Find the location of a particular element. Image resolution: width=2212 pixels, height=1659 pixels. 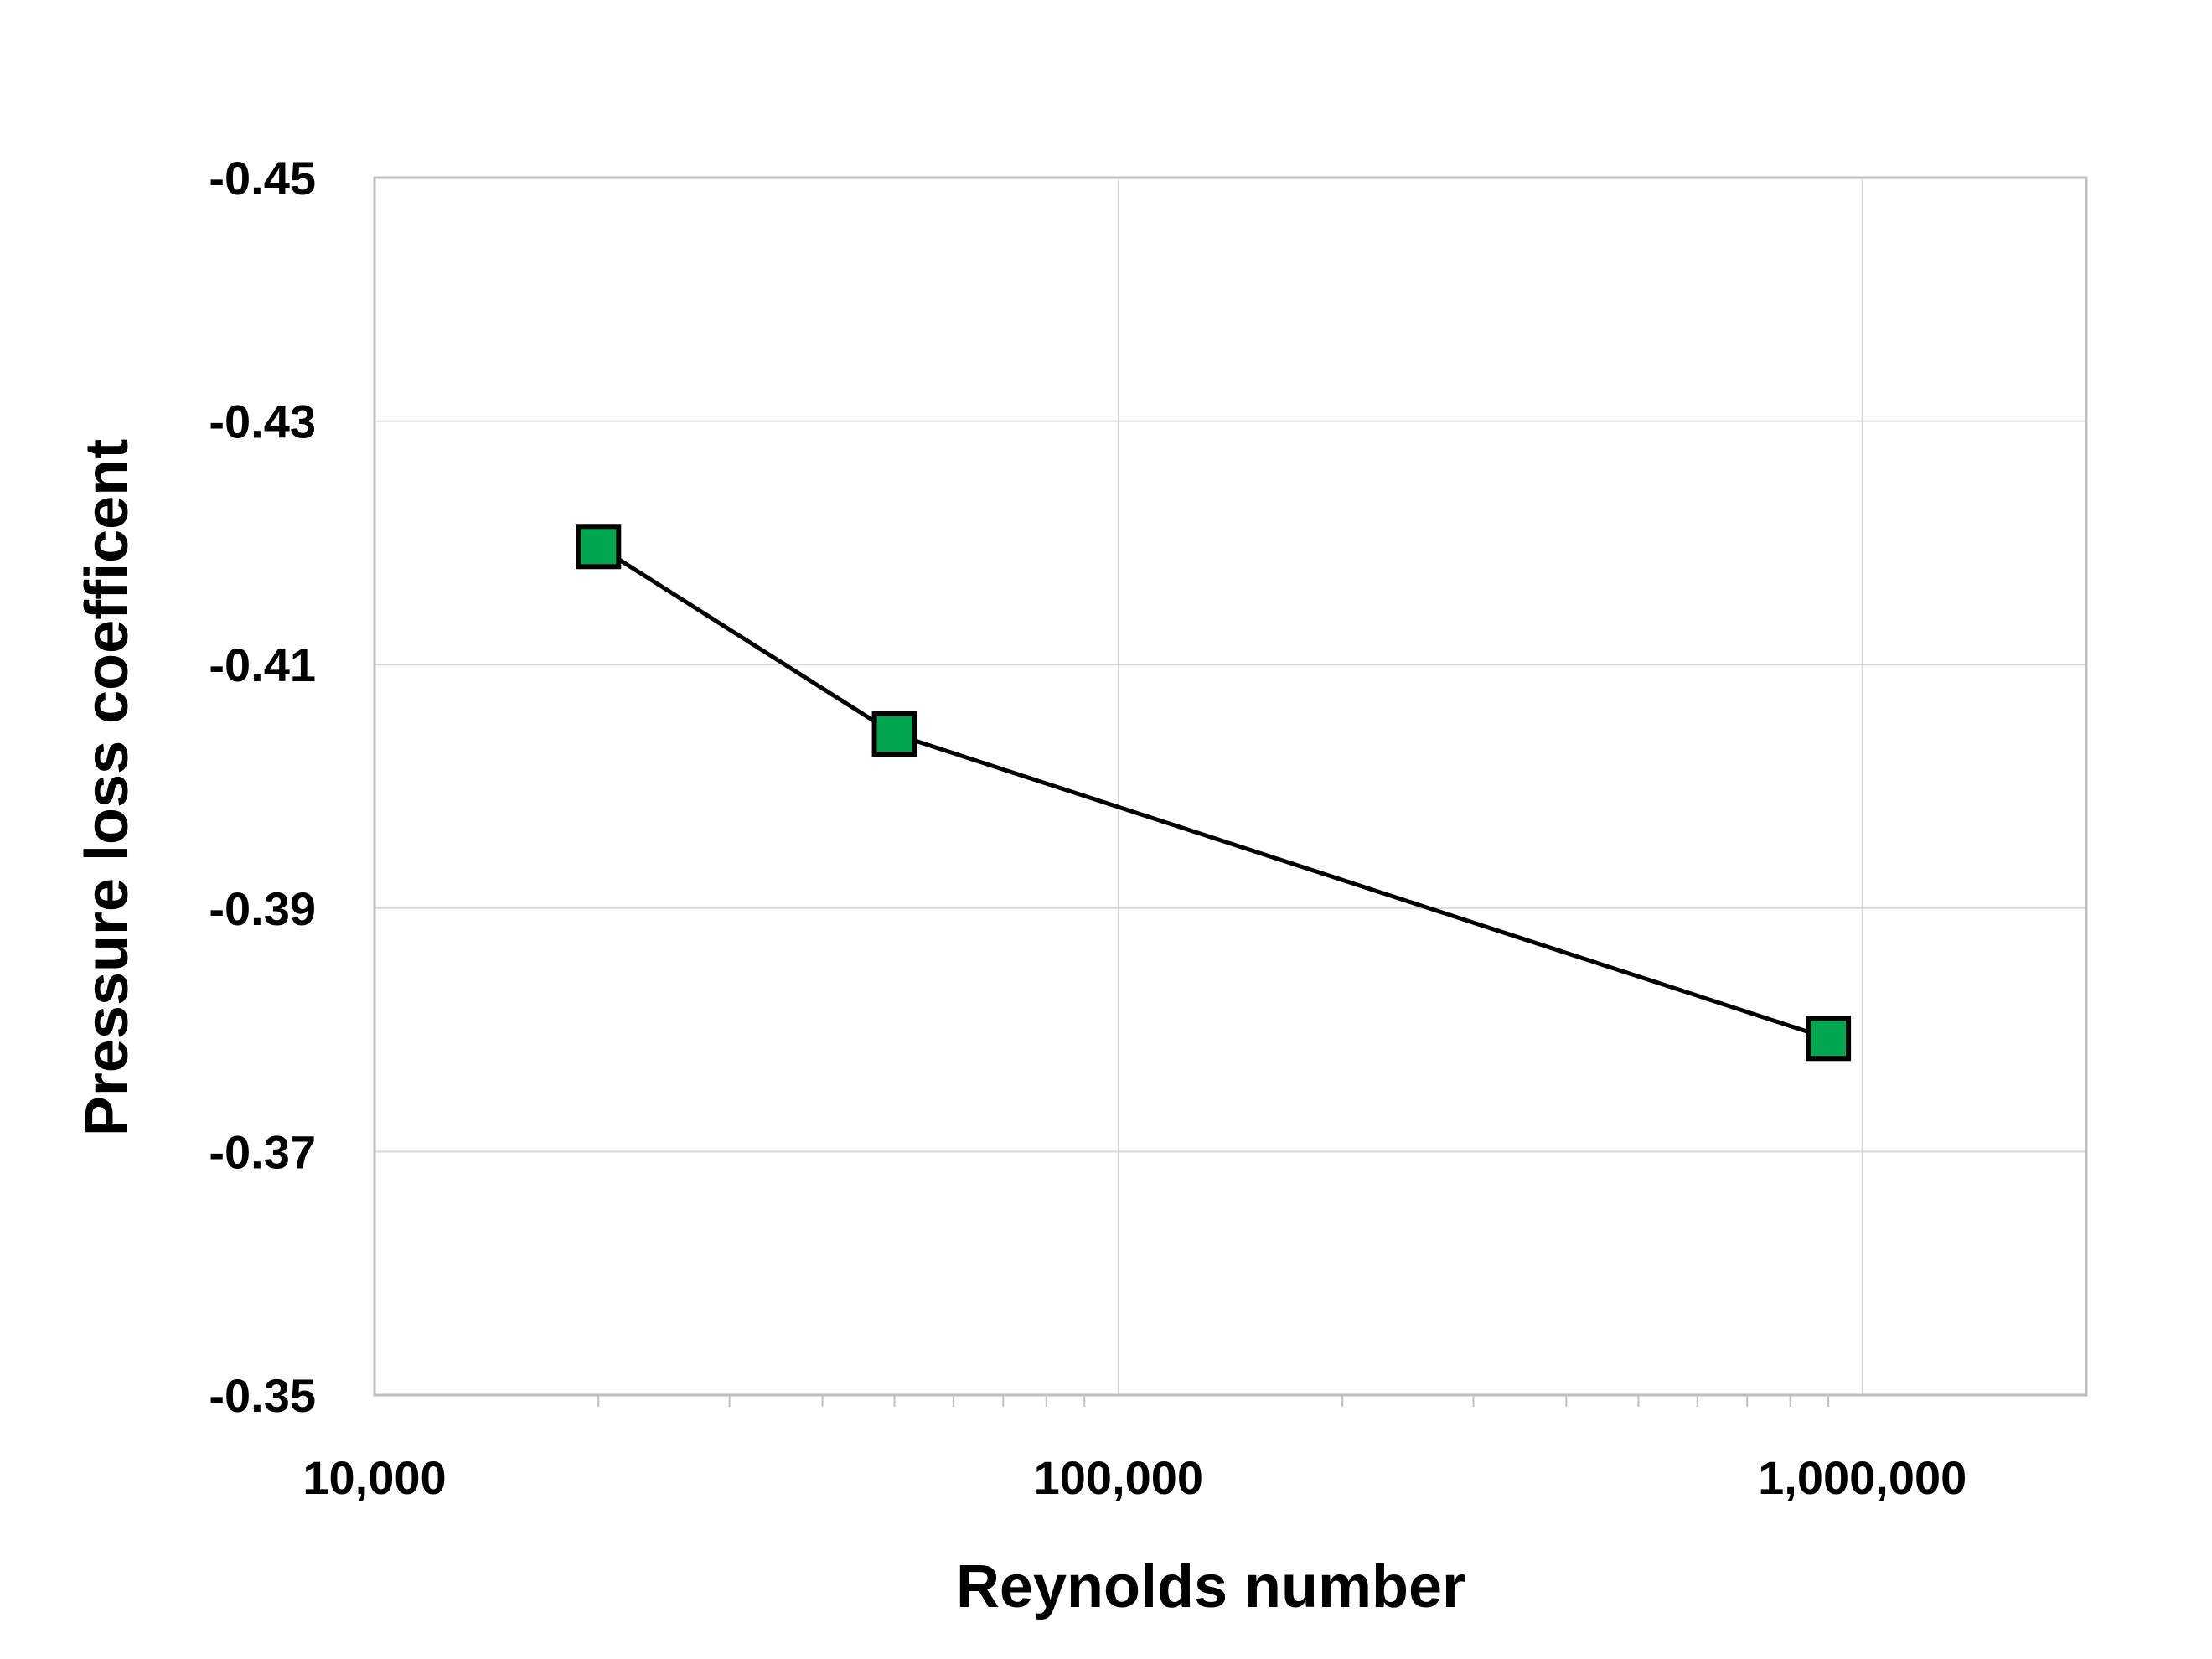

x-tick-label: 1,000,000 is located at coordinates (1862, 1477).